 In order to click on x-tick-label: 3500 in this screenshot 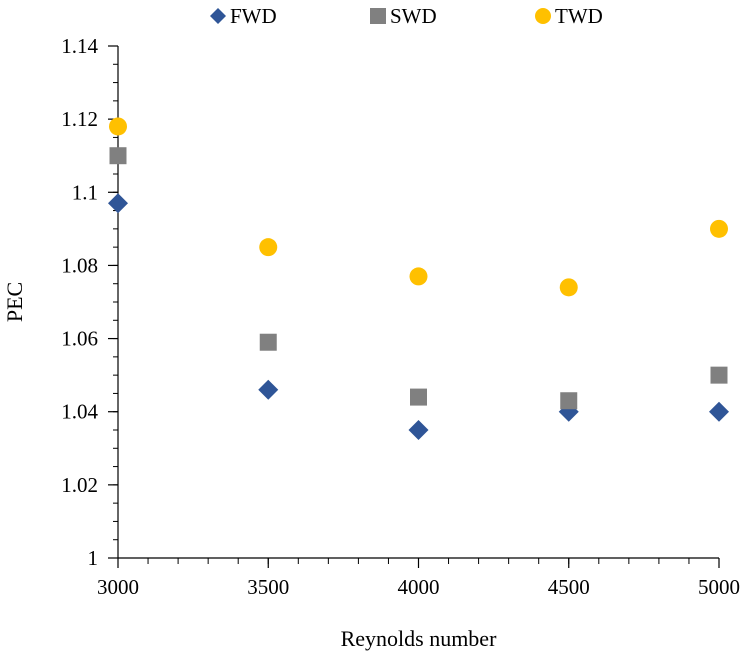, I will do `click(268, 587)`.